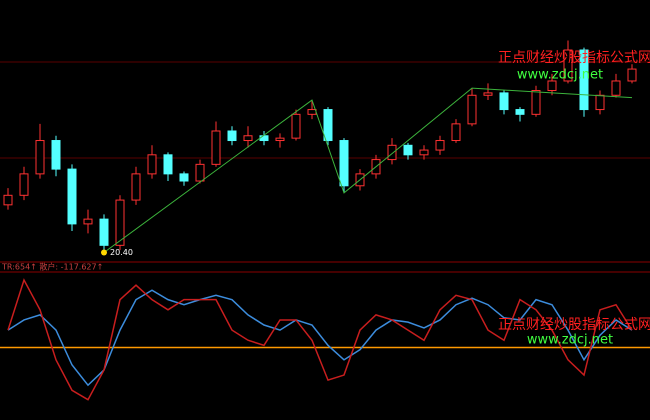 Image resolution: width=650 pixels, height=420 pixels. I want to click on low-marker, so click(104, 252).